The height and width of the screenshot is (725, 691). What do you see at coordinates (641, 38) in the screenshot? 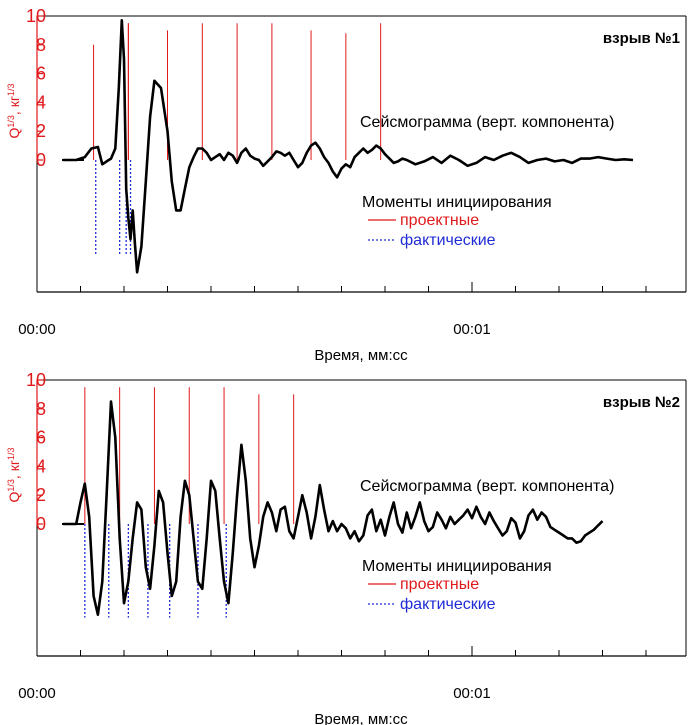
I see `panel-label: взрыв №1` at bounding box center [641, 38].